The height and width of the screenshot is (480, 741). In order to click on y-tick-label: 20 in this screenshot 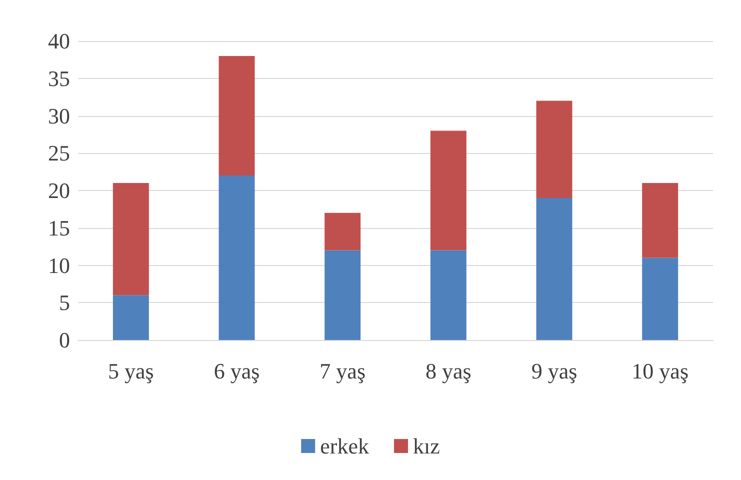, I will do `click(59, 190)`.